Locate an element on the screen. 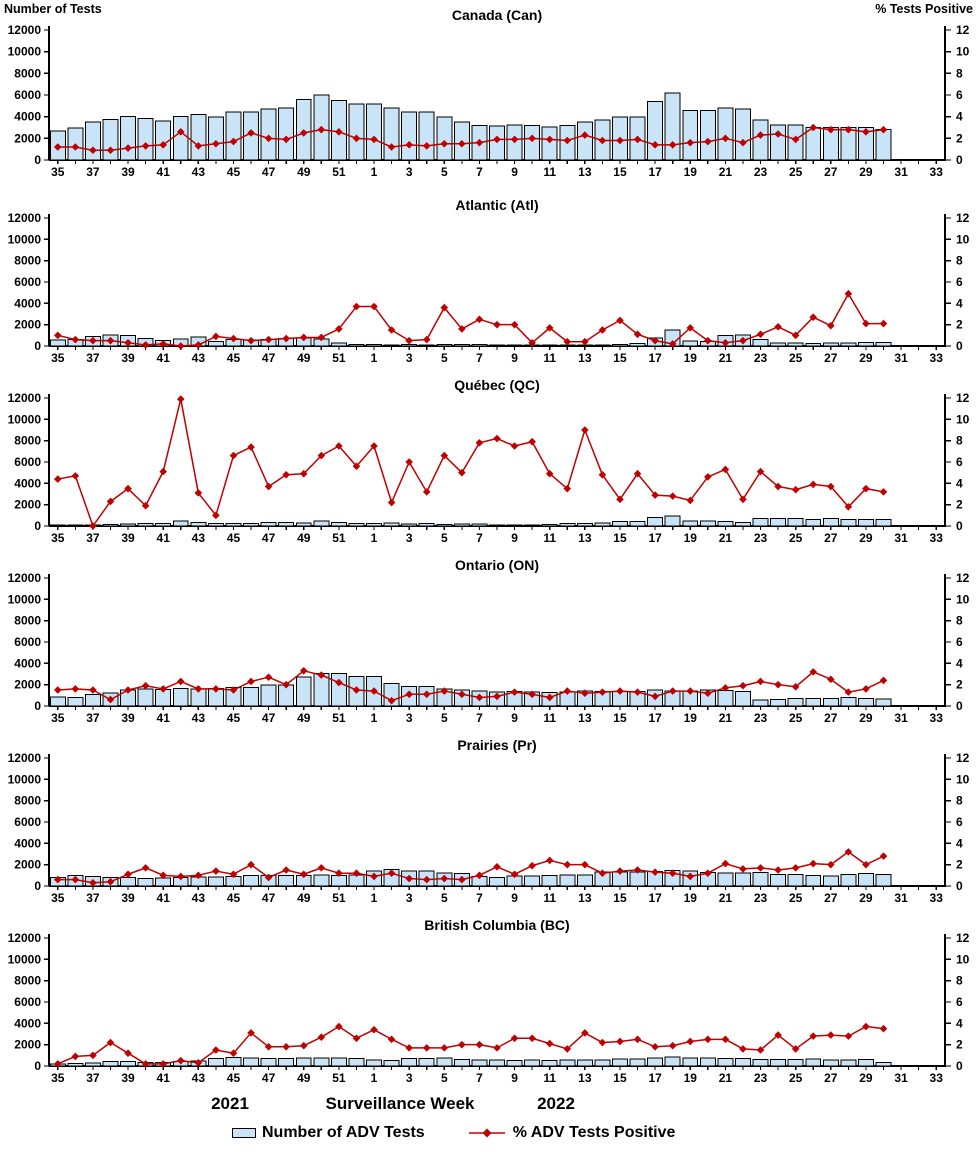 Image resolution: width=976 pixels, height=1152 pixels. x-tick-label: 51 is located at coordinates (339, 898).